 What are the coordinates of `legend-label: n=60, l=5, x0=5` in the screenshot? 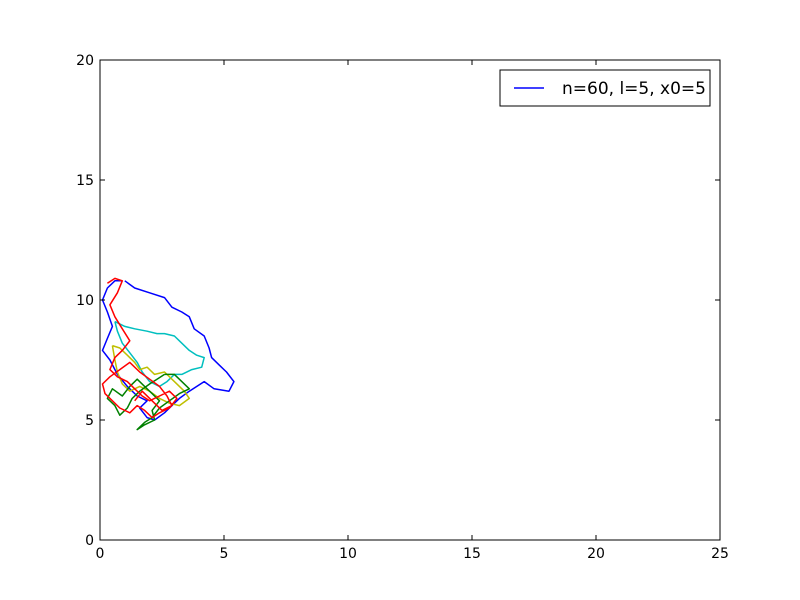 It's located at (634, 89).